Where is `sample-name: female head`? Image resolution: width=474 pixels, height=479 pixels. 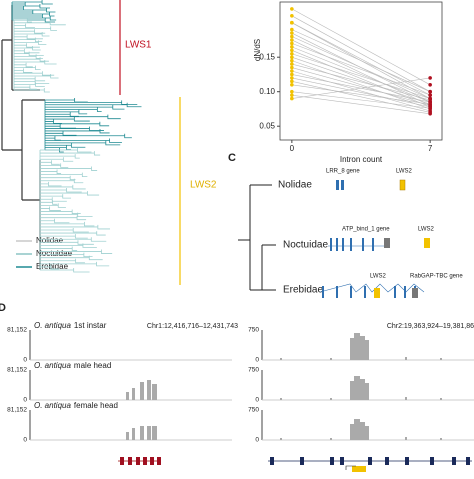
sample-name: female head is located at coordinates (96, 405).